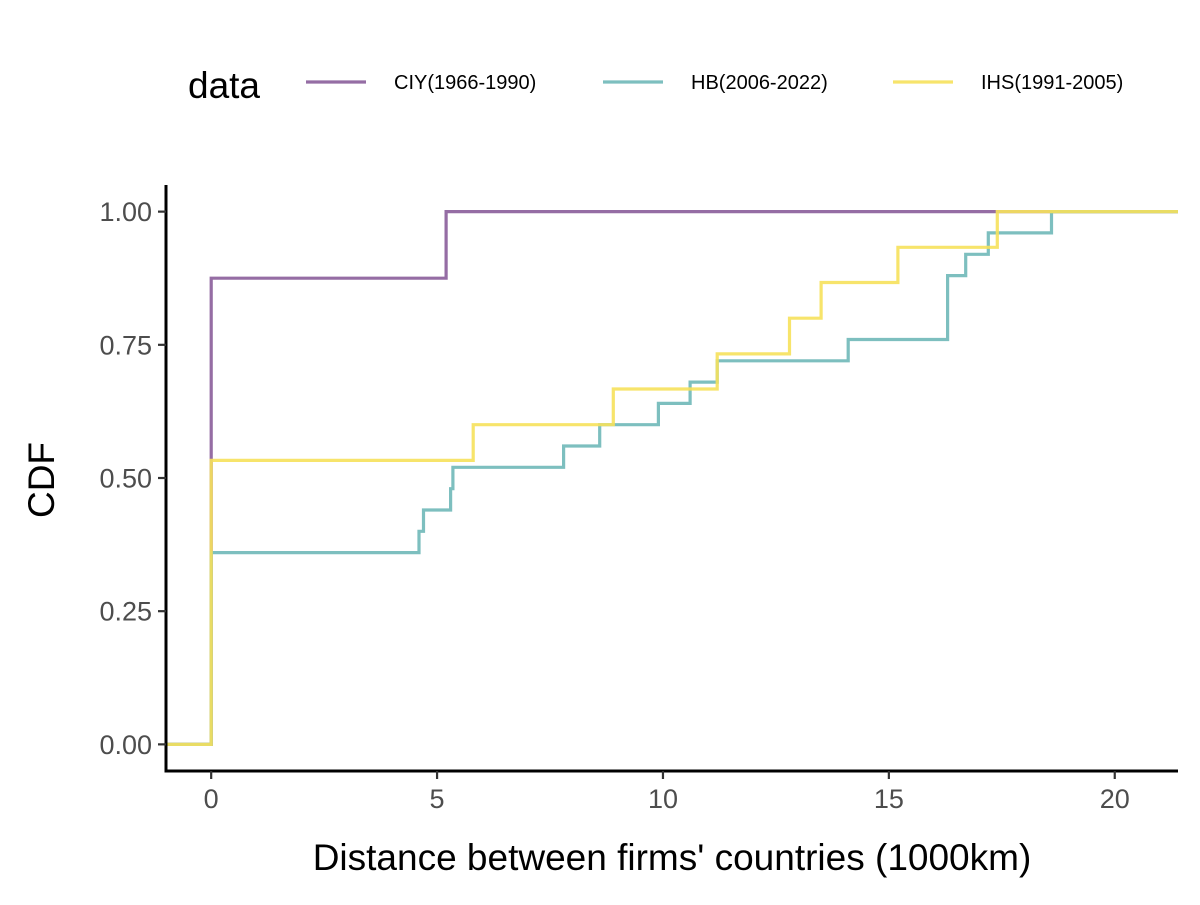 This screenshot has height=905, width=1200. I want to click on legend-label-1: HB(2006-2022), so click(759, 83).